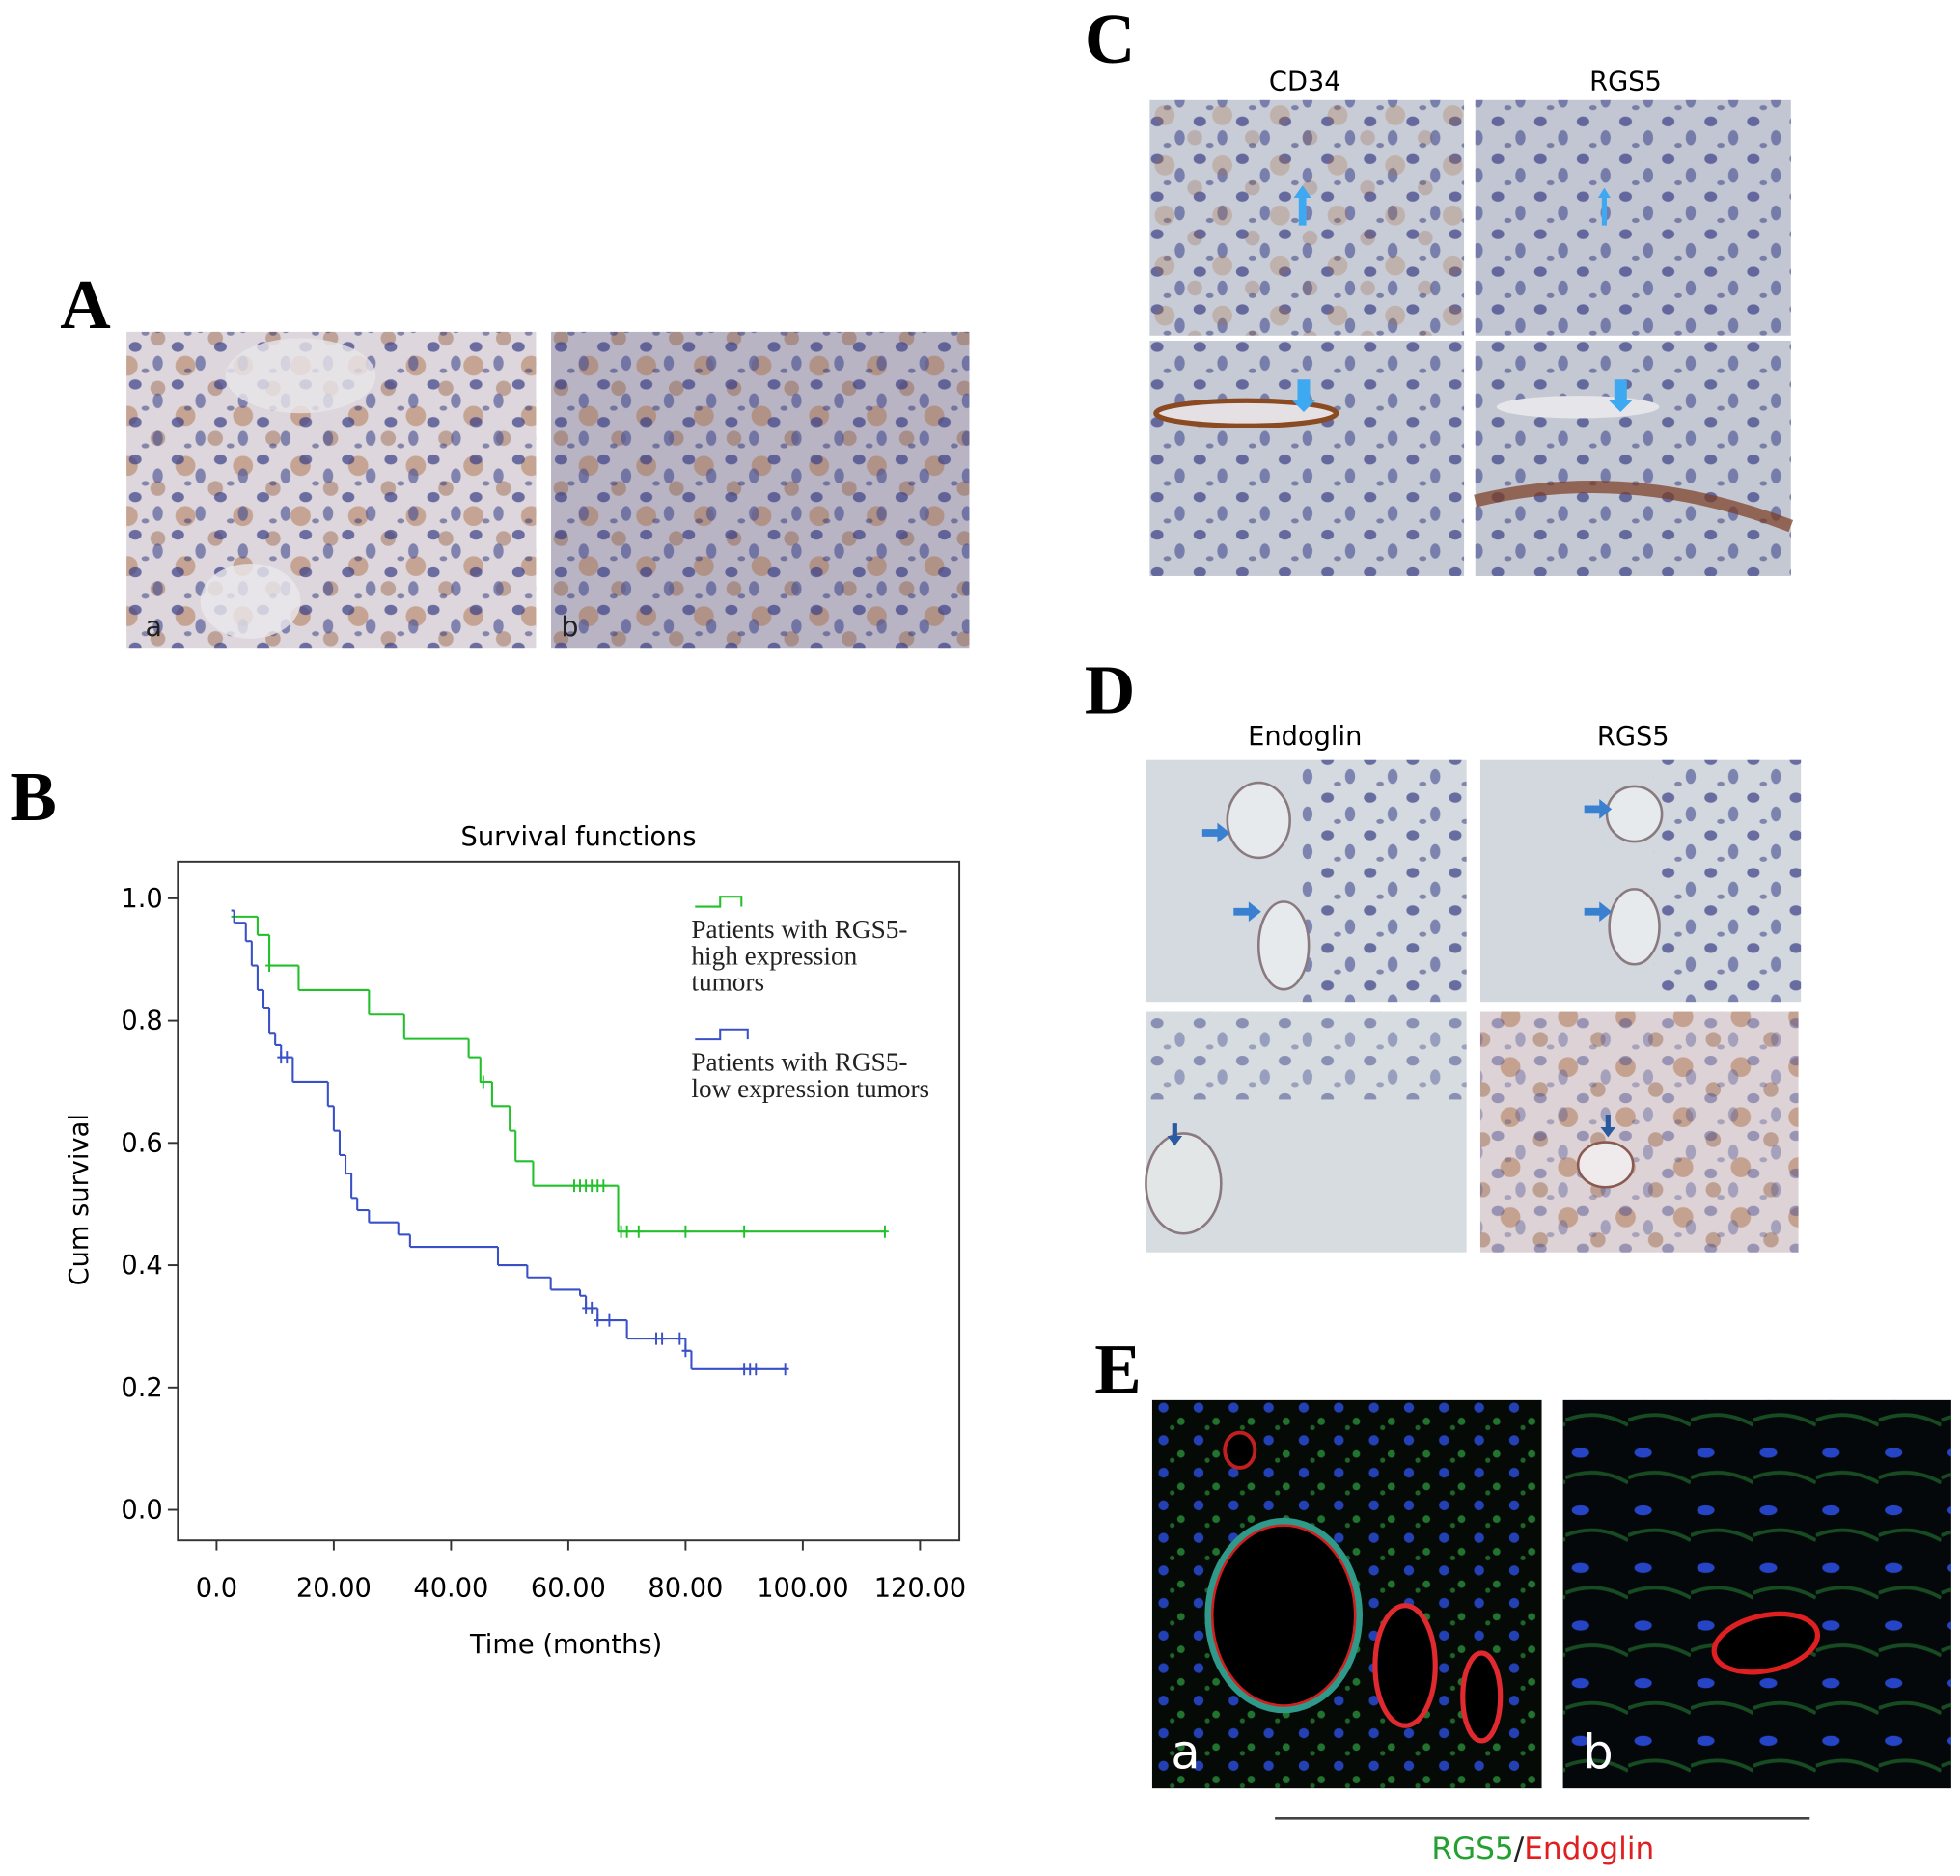 The height and width of the screenshot is (1876, 1960). I want to click on x-tick-label: 100.00, so click(802, 1589).